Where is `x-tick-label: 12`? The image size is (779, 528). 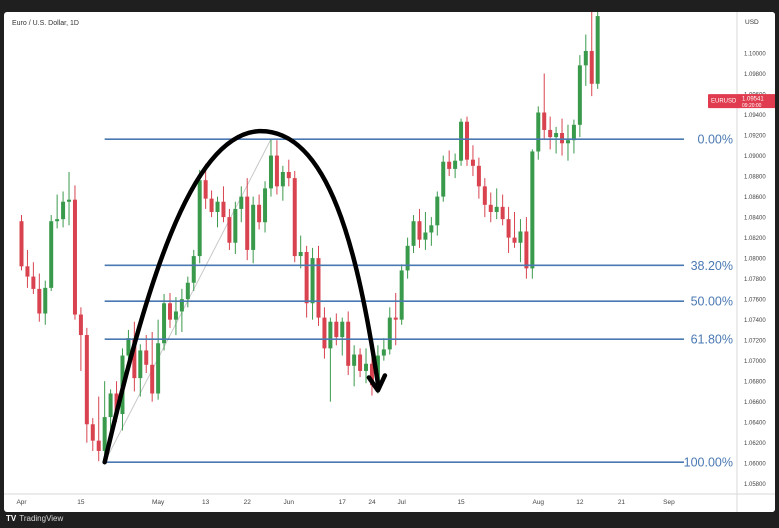 x-tick-label: 12 is located at coordinates (580, 502).